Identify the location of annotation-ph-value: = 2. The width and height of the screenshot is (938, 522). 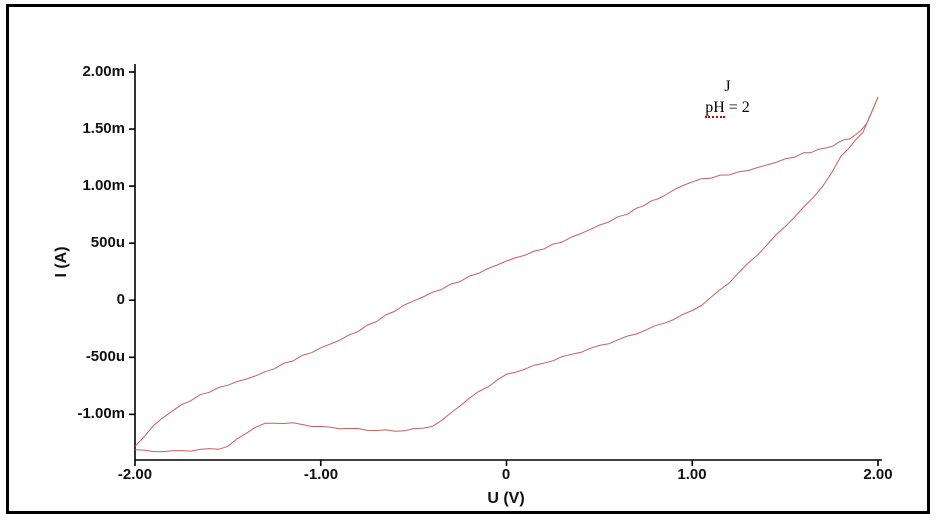
(737, 107).